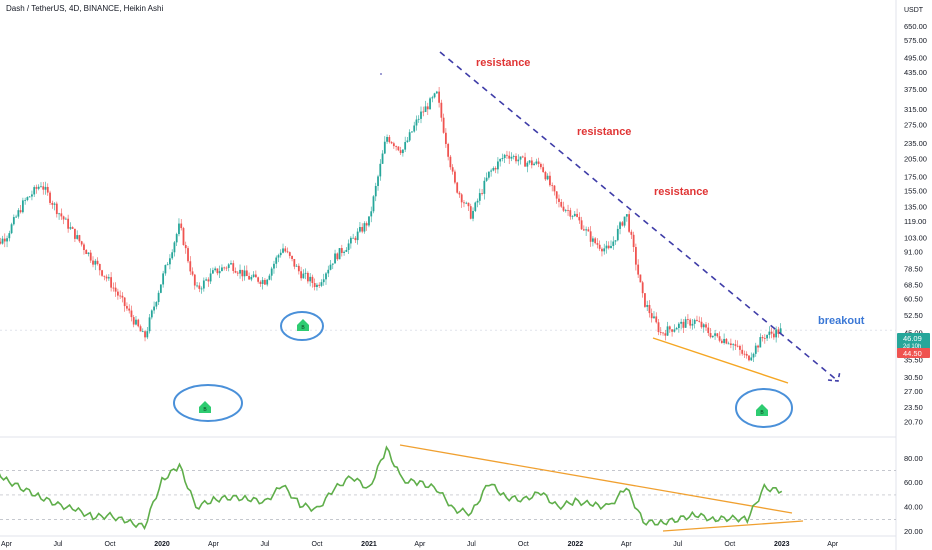 Image resolution: width=932 pixels, height=550 pixels. Describe the element at coordinates (915, 109) in the screenshot. I see `price-tick-label: 315.00` at that location.